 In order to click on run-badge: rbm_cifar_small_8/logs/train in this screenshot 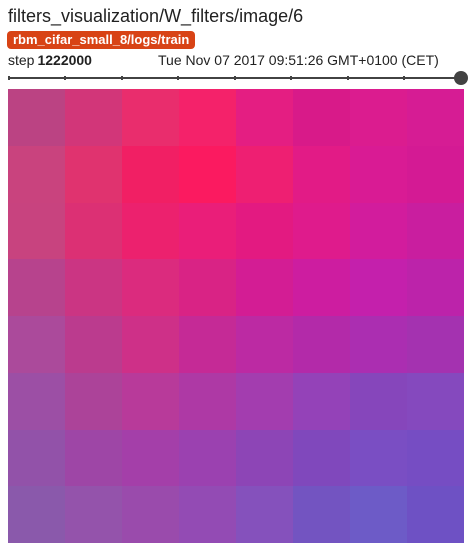, I will do `click(101, 40)`.